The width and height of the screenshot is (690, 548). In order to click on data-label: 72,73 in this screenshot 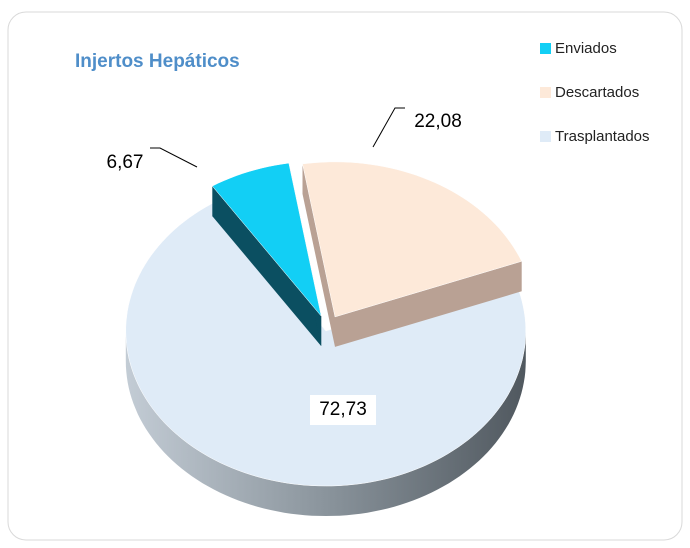, I will do `click(343, 409)`.